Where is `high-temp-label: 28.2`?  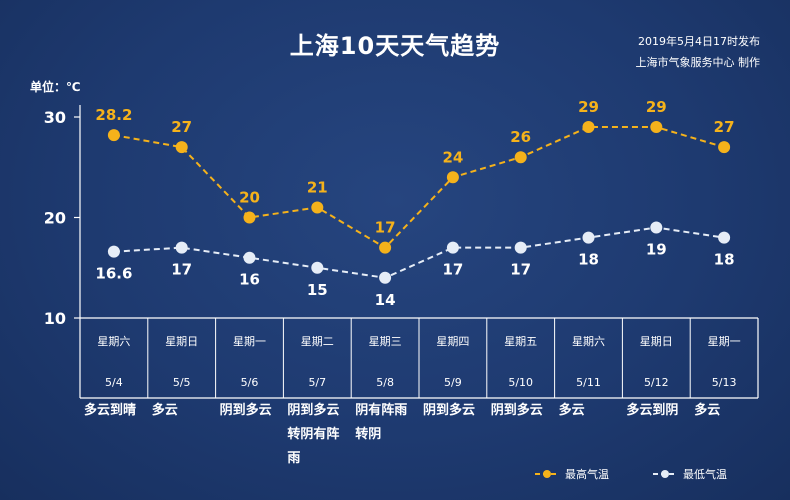
high-temp-label: 28.2 is located at coordinates (113, 115).